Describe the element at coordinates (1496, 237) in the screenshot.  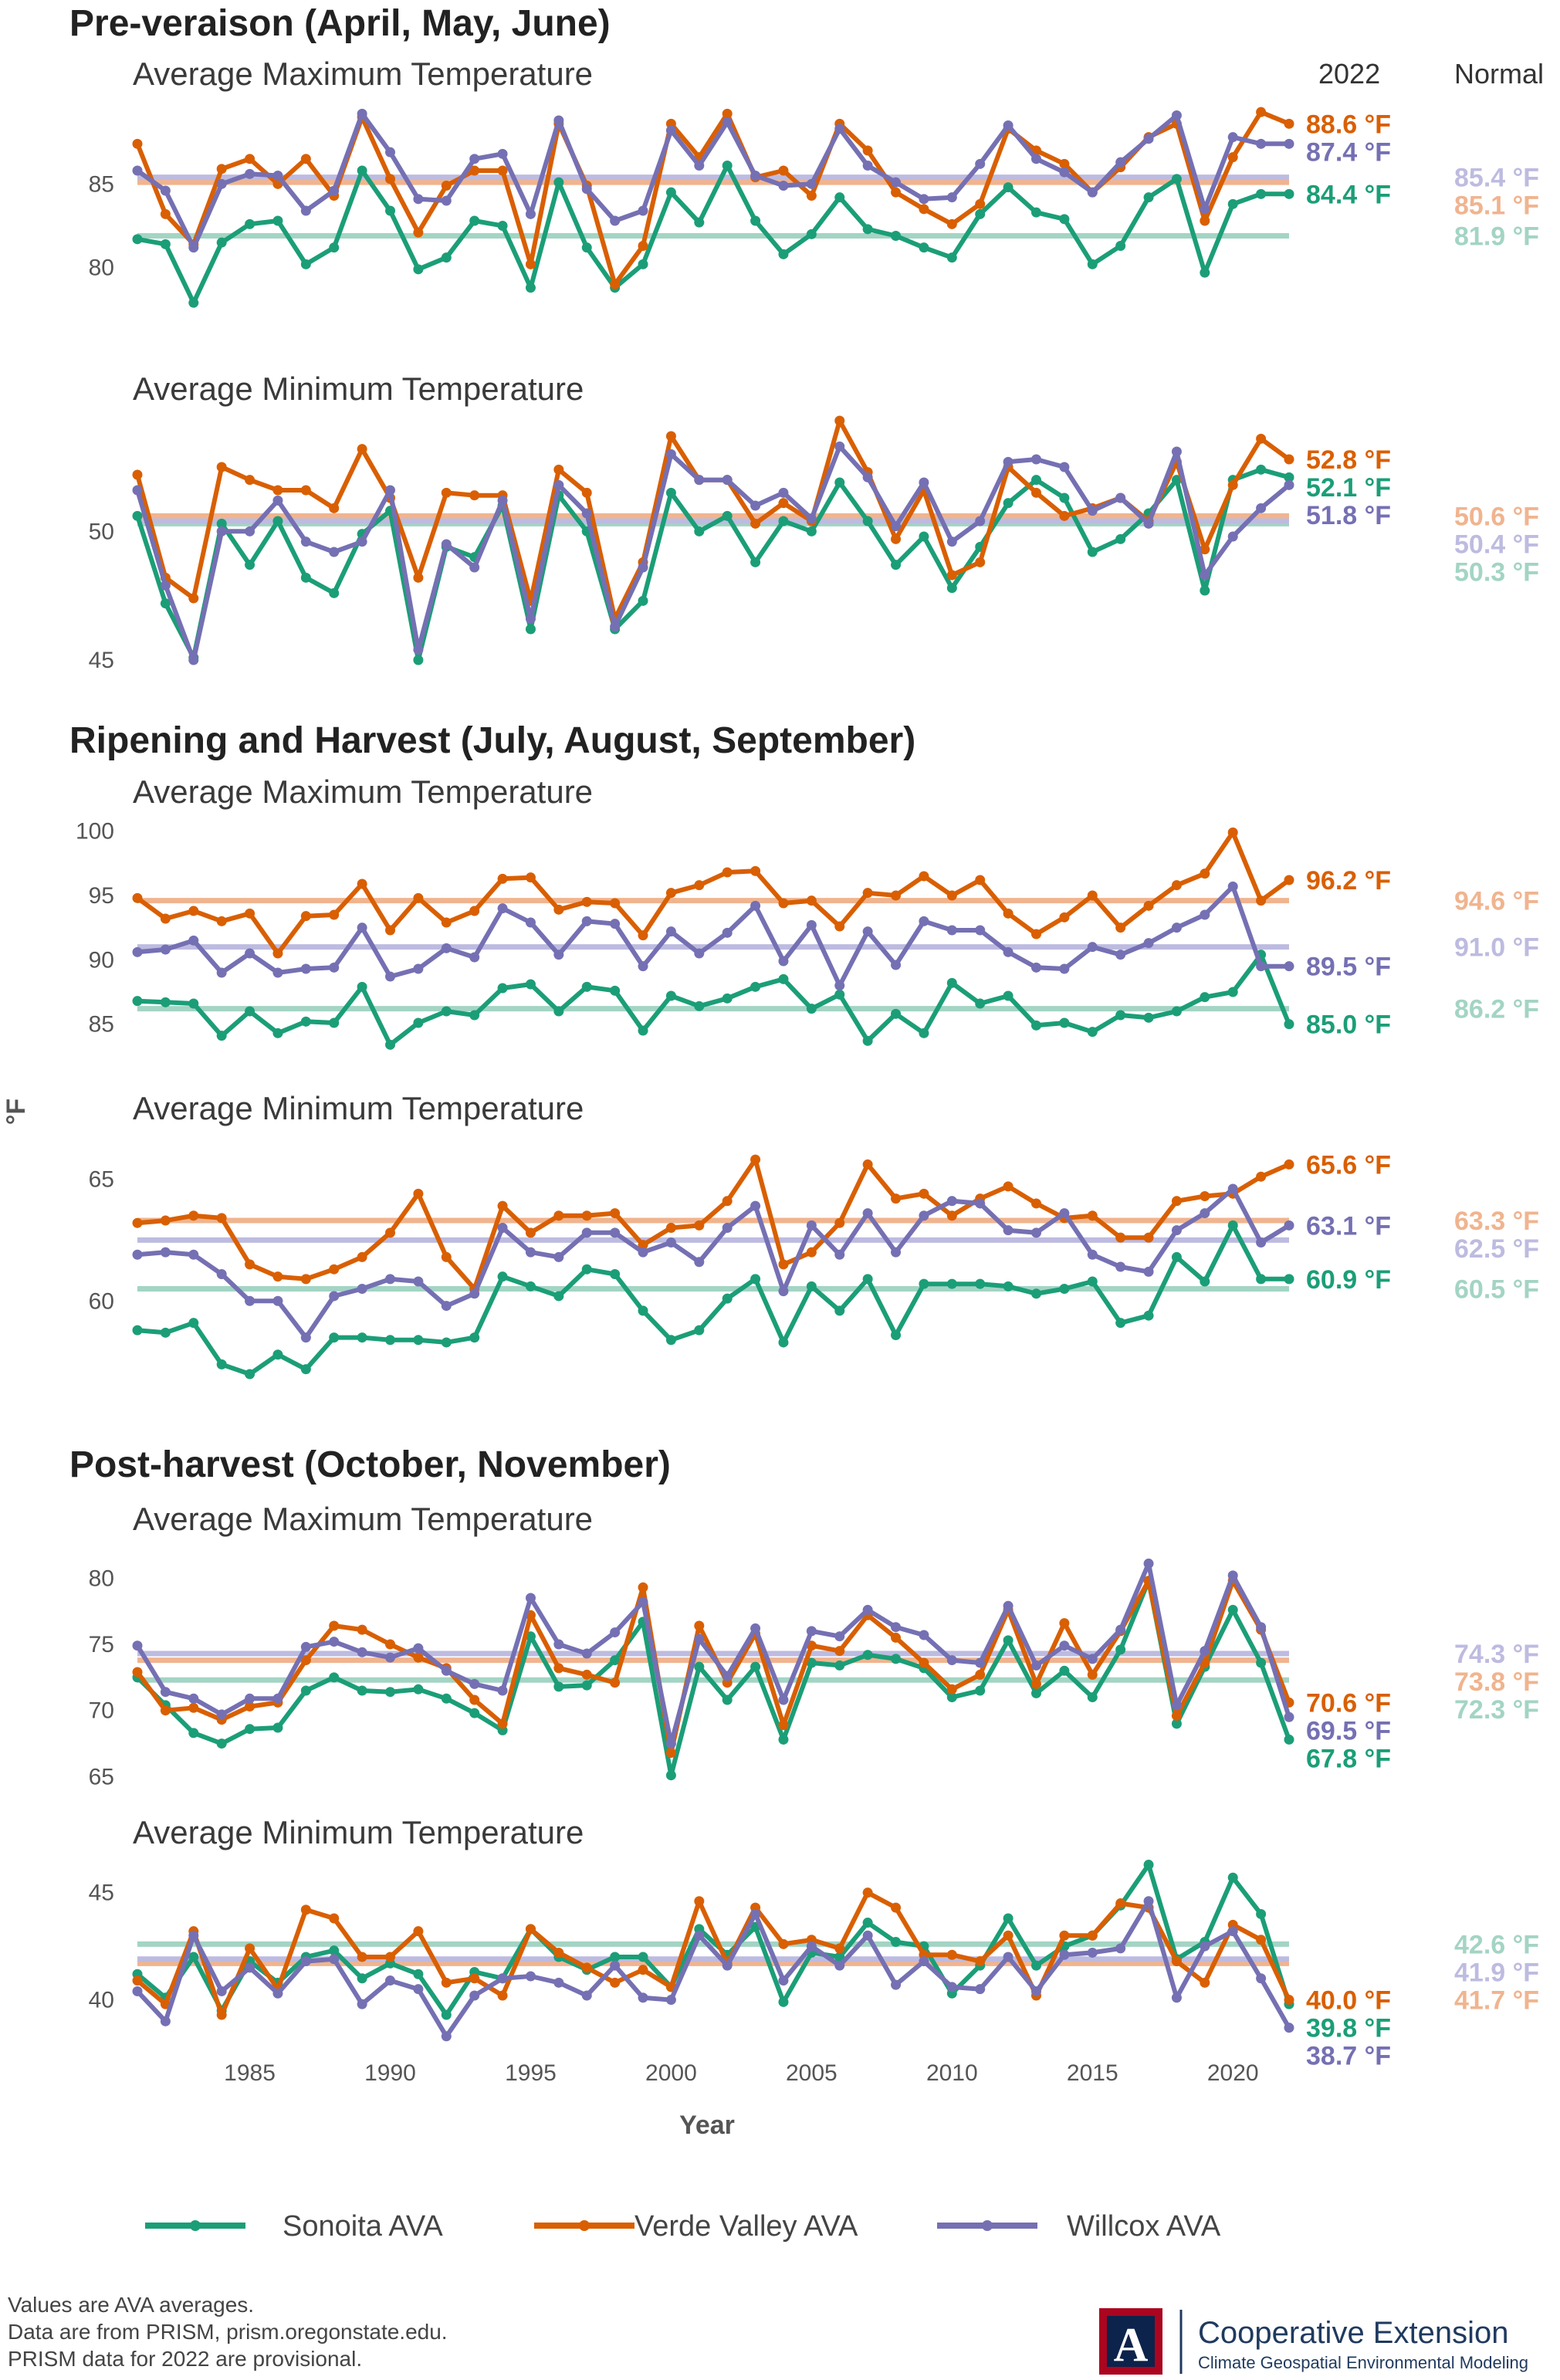
I see `normal-value-label: 81.9 °F` at that location.